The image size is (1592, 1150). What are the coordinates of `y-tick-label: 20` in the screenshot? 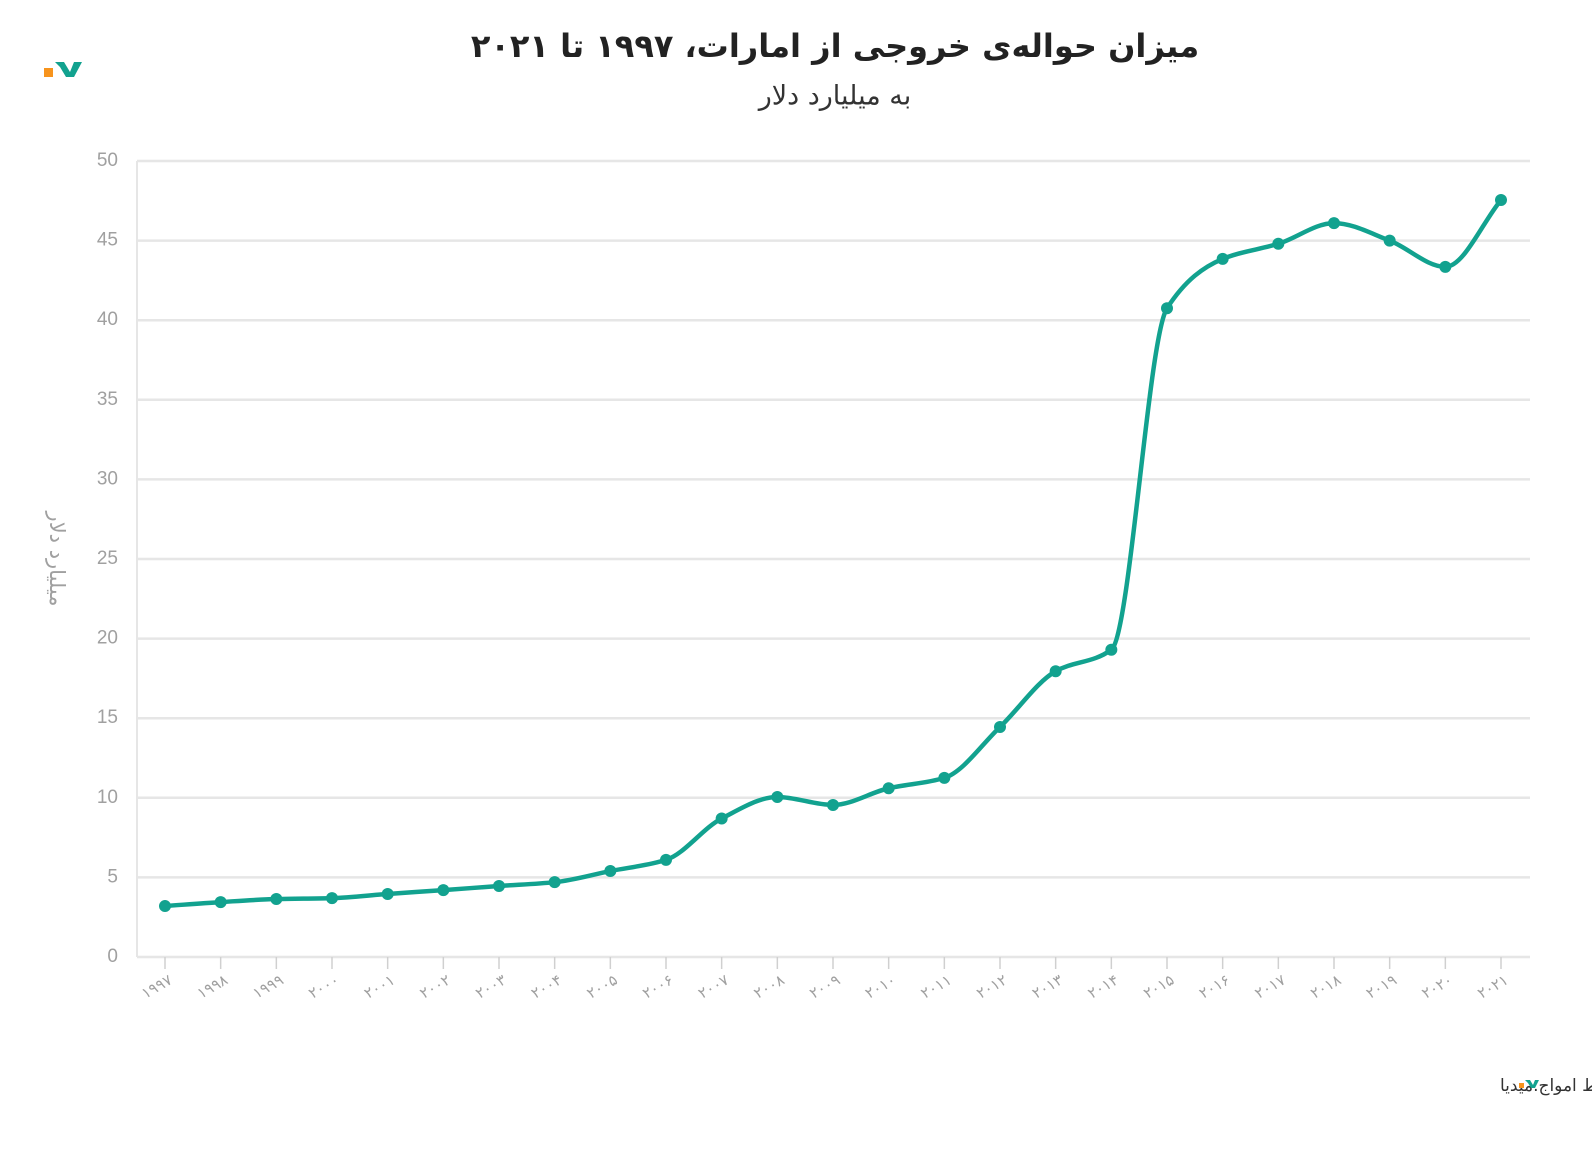 It's located at (107, 638).